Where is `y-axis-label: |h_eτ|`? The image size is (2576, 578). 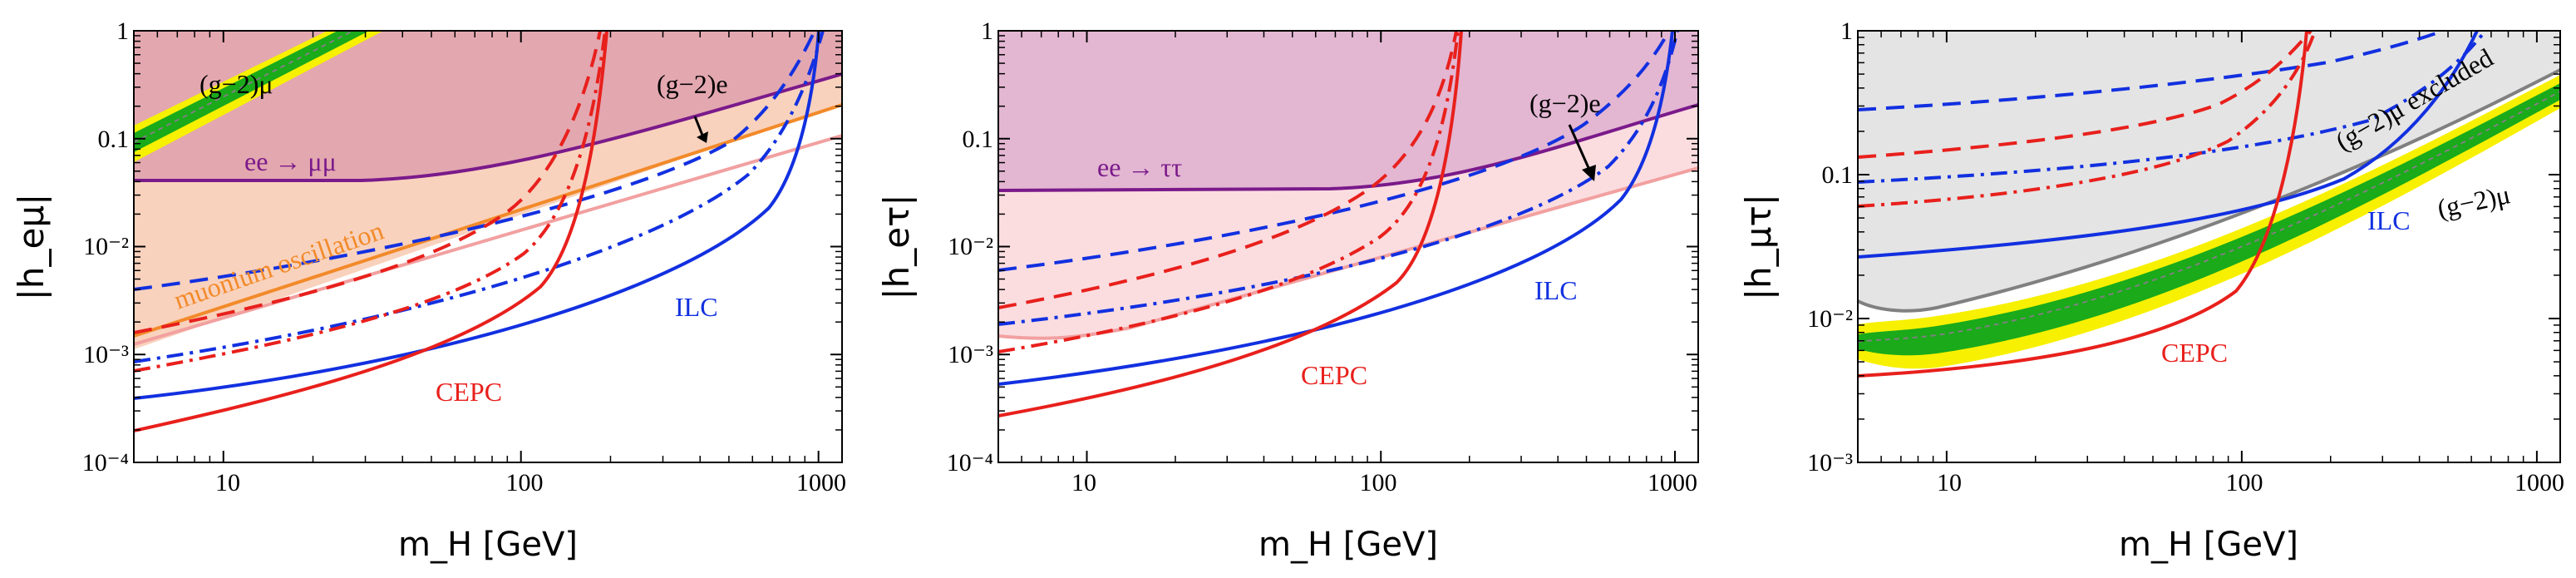 y-axis-label: |h_eτ| is located at coordinates (896, 247).